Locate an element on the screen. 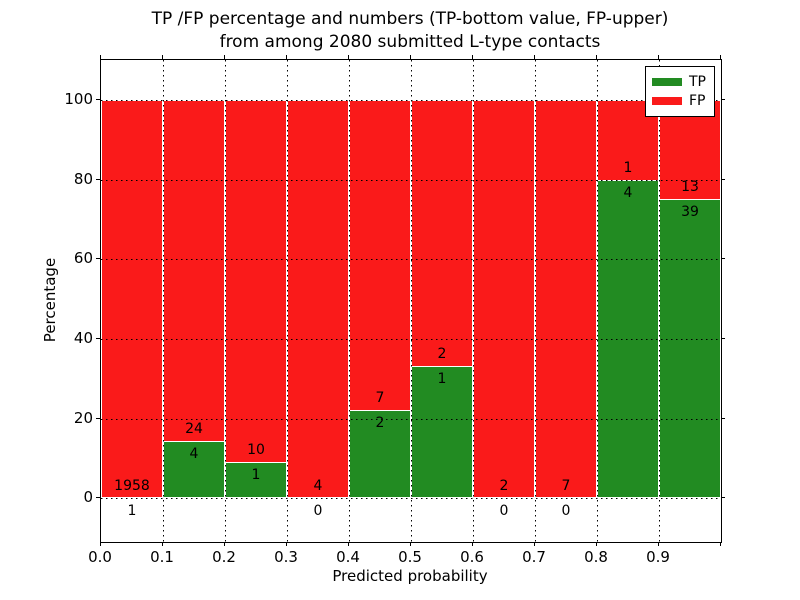 Image resolution: width=800 pixels, height=600 pixels. x-tick-label: 0.3 is located at coordinates (286, 557).